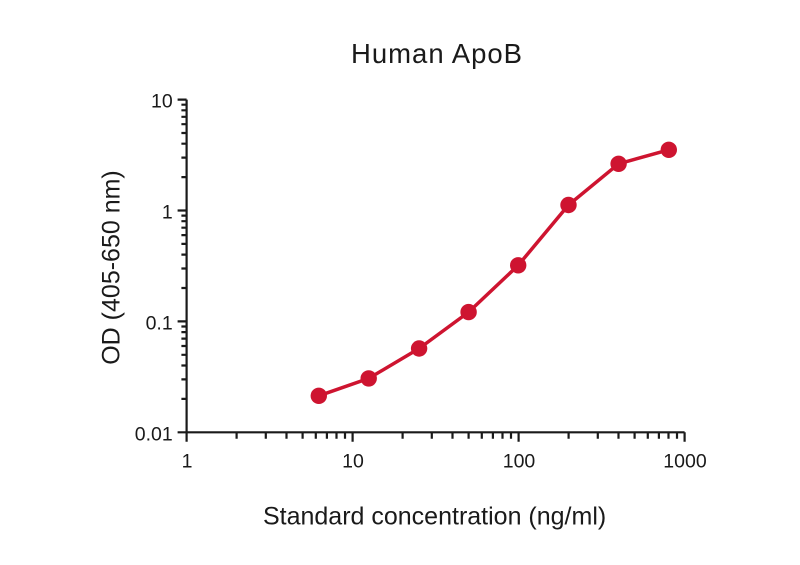  What do you see at coordinates (685, 461) in the screenshot?
I see `svg-text: 1000` at bounding box center [685, 461].